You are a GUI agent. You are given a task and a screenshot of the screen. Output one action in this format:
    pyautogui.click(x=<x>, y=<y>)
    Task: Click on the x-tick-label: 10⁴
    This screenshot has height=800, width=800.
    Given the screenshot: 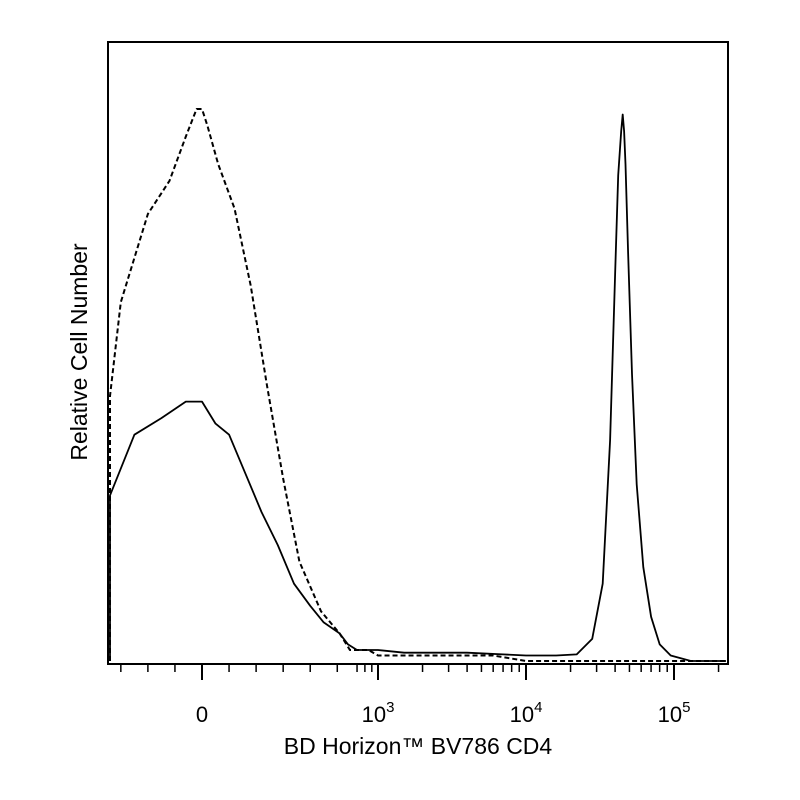 What is the action you would take?
    pyautogui.click(x=526, y=713)
    